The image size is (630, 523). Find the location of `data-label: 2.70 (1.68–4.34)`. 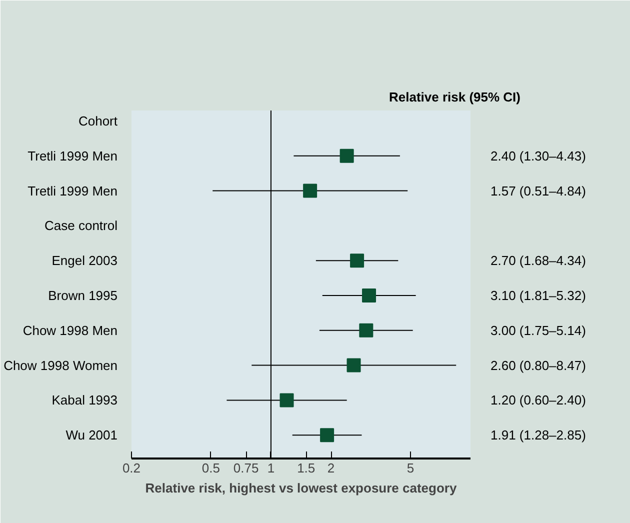

data-label: 2.70 (1.68–4.34) is located at coordinates (538, 260).